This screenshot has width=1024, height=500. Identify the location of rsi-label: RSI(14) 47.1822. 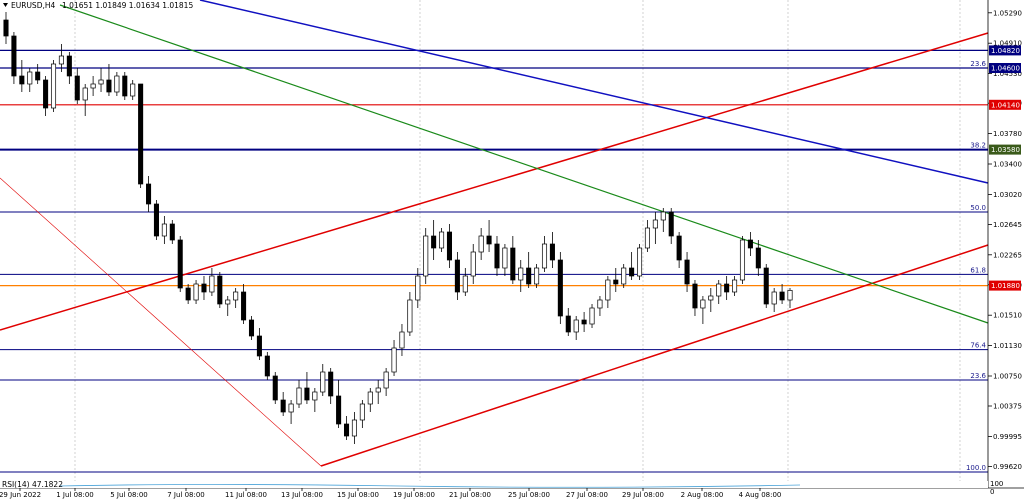
(32, 484).